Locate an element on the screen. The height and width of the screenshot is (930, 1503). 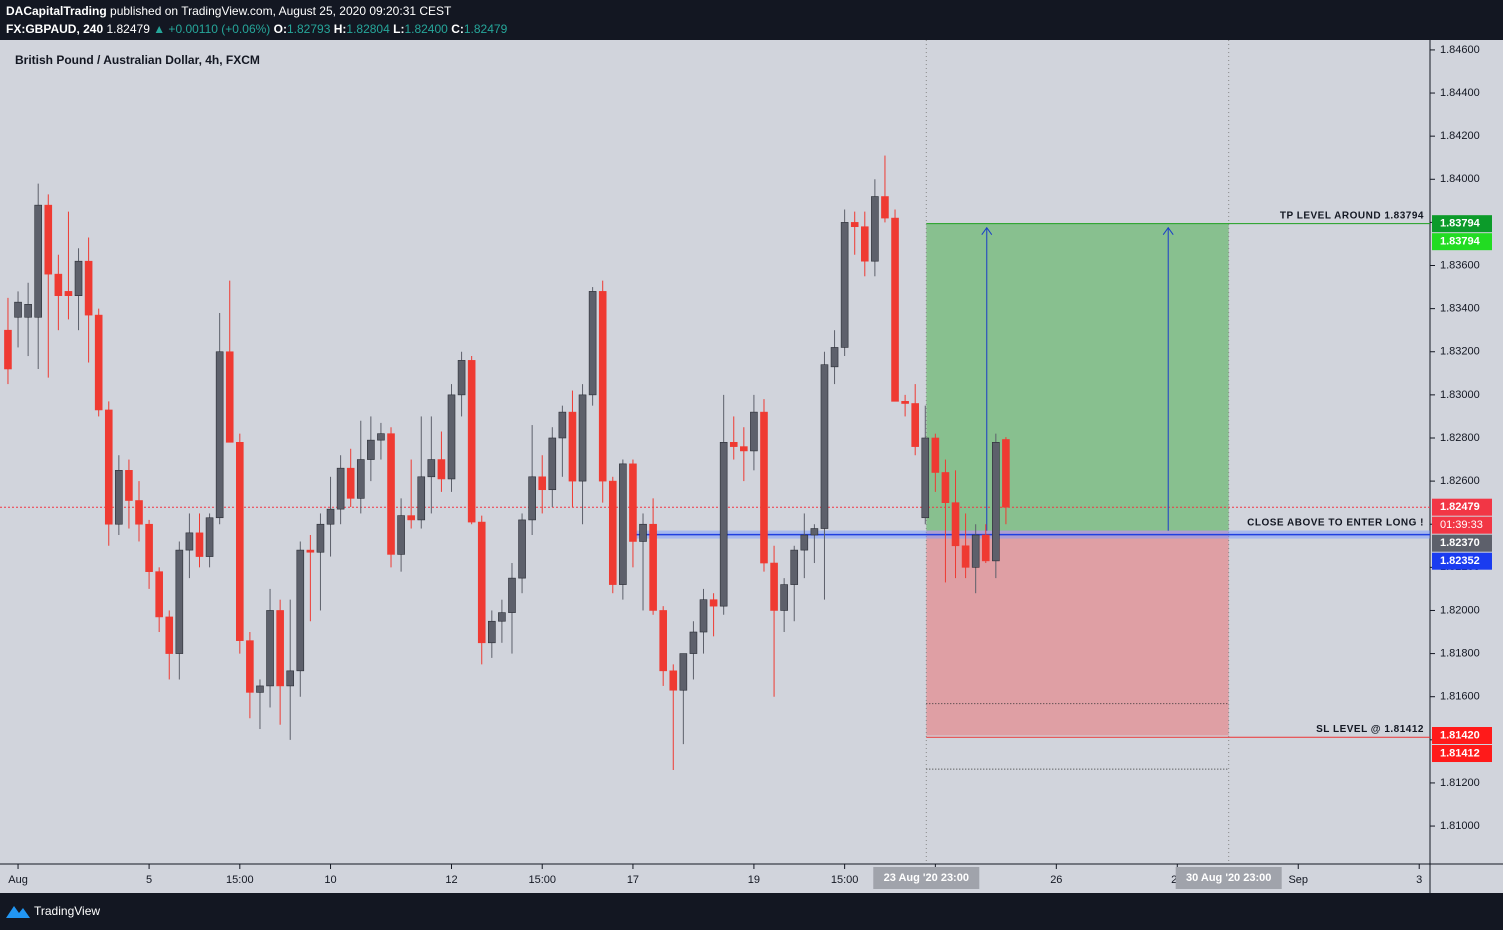
profit-zone is located at coordinates (1077, 377).